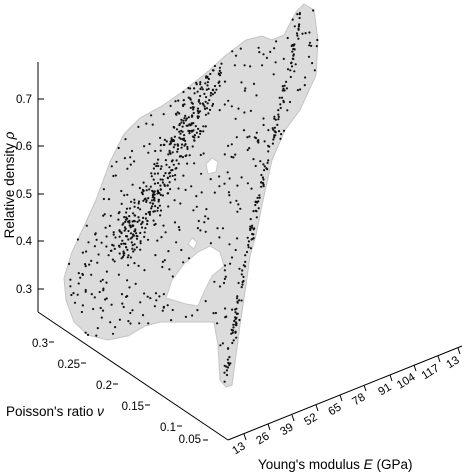 The image size is (474, 474). Describe the element at coordinates (168, 428) in the screenshot. I see `y-tick-label: 0.1` at that location.